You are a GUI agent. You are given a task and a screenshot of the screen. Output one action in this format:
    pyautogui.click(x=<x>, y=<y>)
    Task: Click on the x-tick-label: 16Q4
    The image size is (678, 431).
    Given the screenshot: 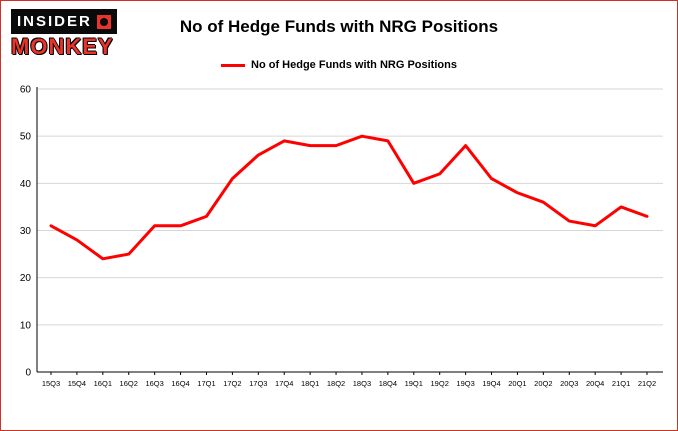 What is the action you would take?
    pyautogui.click(x=180, y=383)
    